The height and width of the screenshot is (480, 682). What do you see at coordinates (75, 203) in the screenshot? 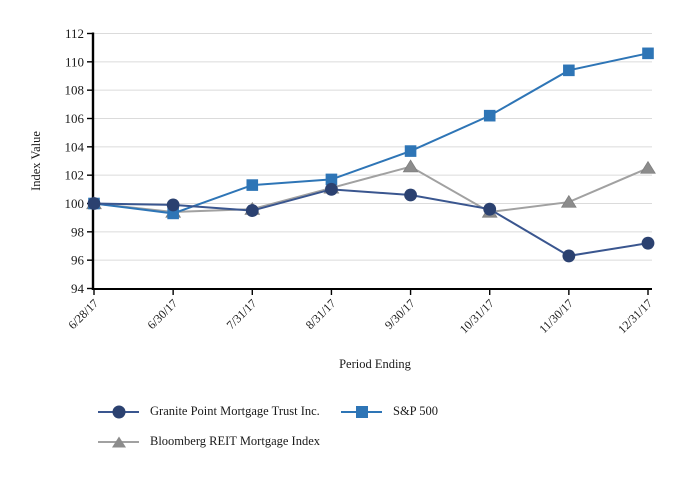
I see `y-tick-label: 100` at bounding box center [75, 203].